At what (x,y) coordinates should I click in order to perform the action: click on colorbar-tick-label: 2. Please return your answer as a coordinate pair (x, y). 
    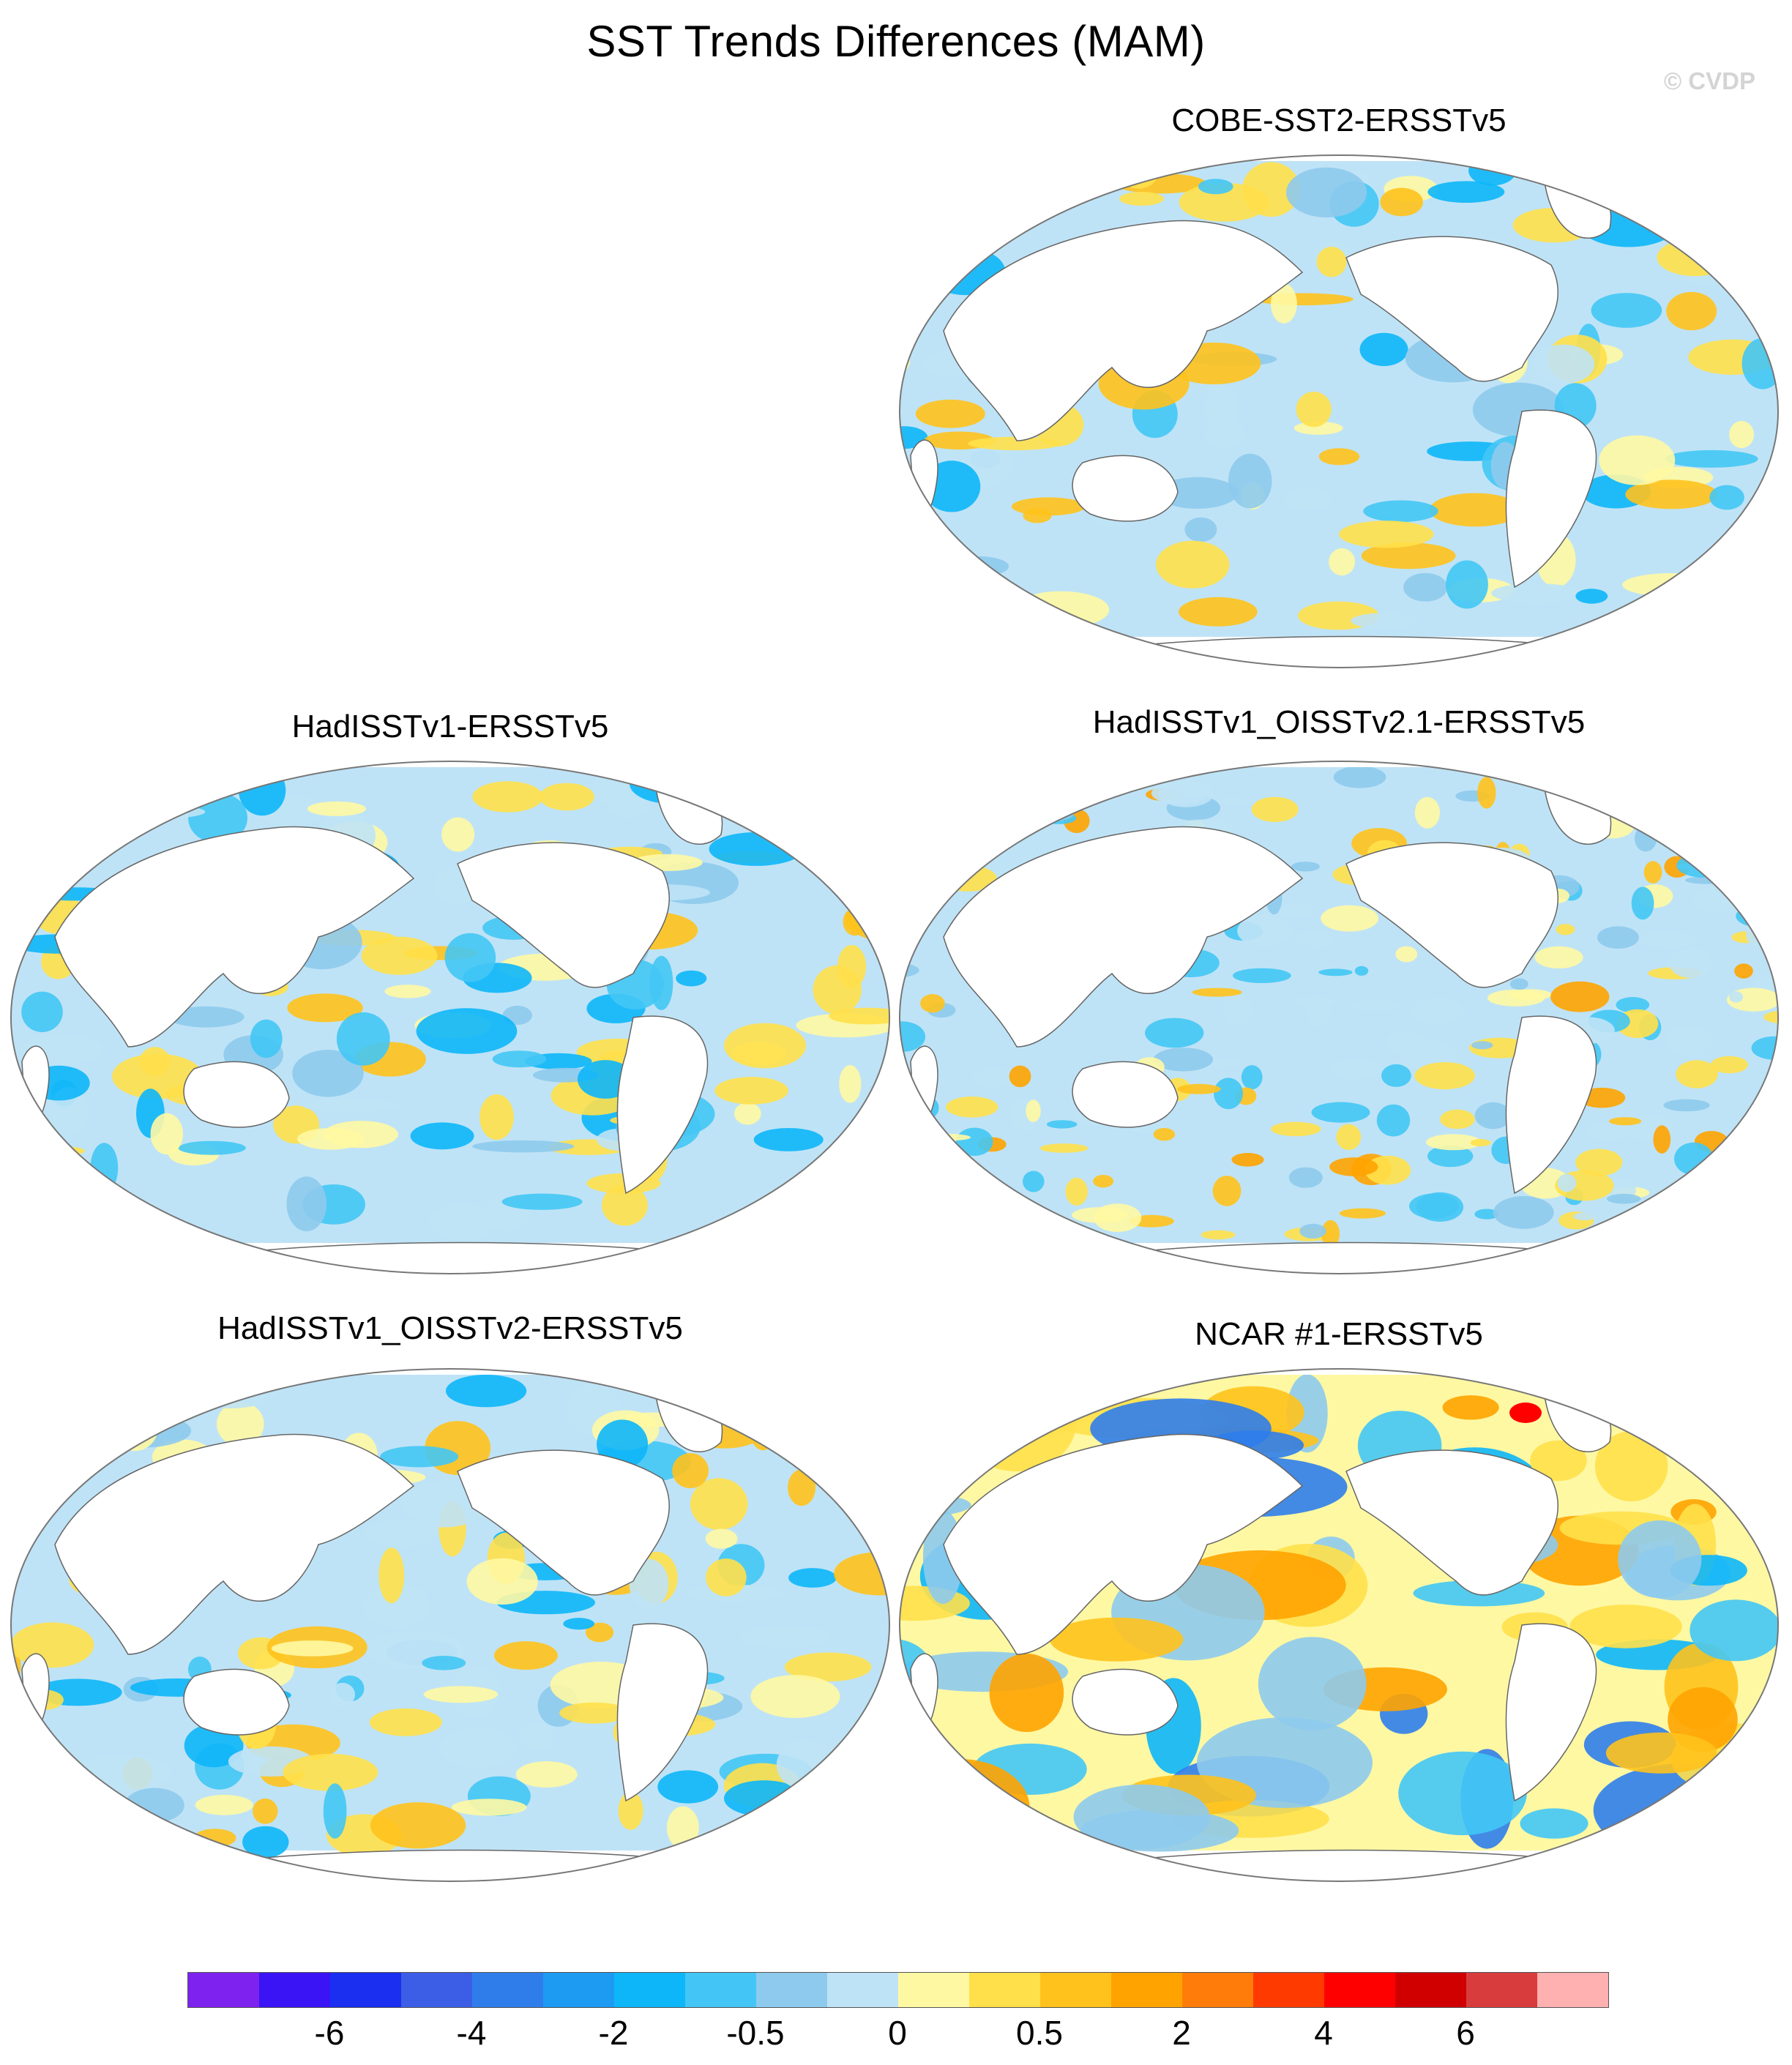
    Looking at the image, I should click on (1181, 2033).